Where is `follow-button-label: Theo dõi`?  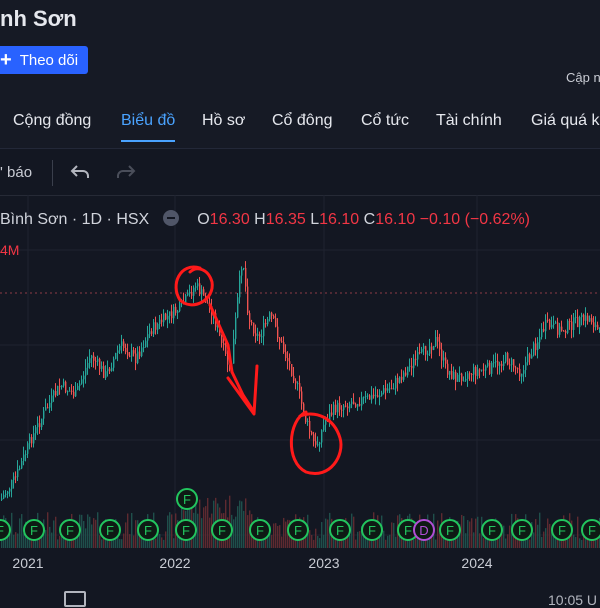
follow-button-label: Theo dõi is located at coordinates (49, 60).